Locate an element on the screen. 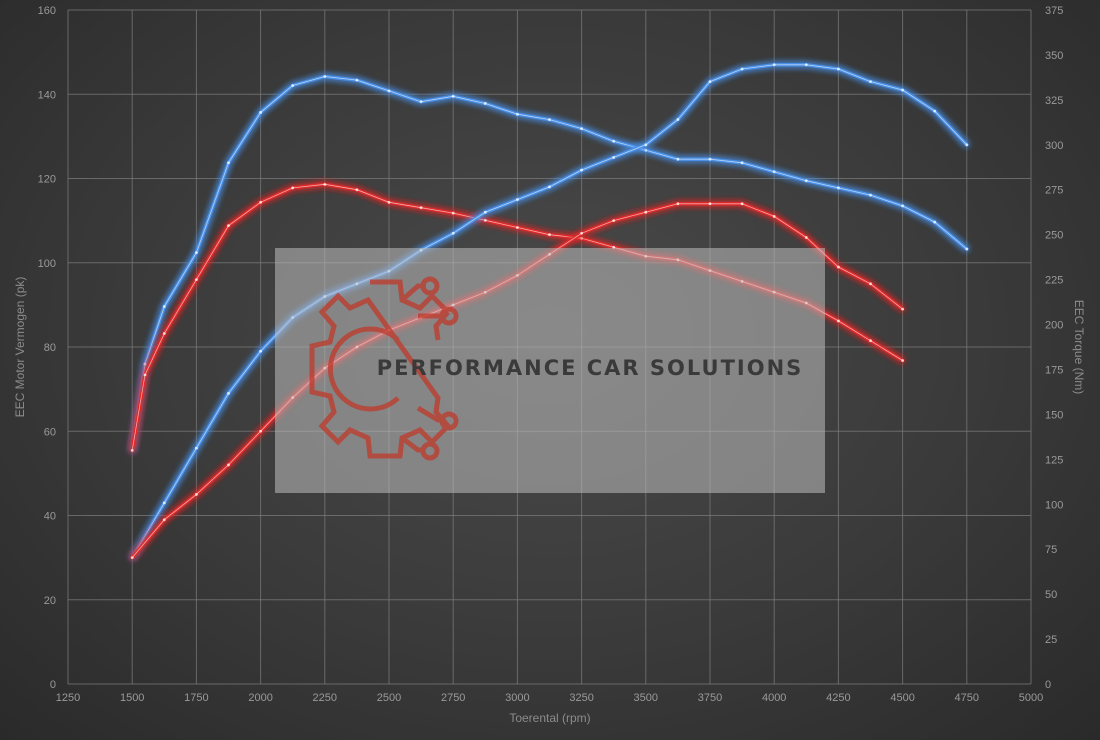  x-tick-label: 3500 is located at coordinates (646, 698).